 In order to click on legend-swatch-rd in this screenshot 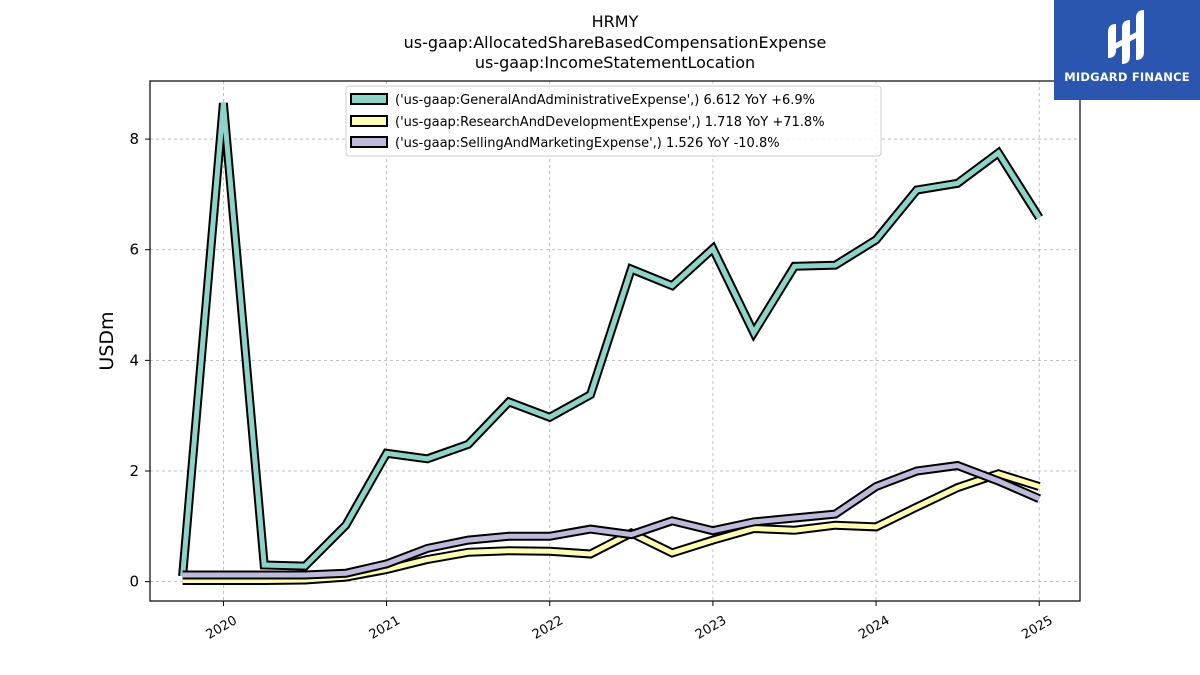, I will do `click(369, 121)`.